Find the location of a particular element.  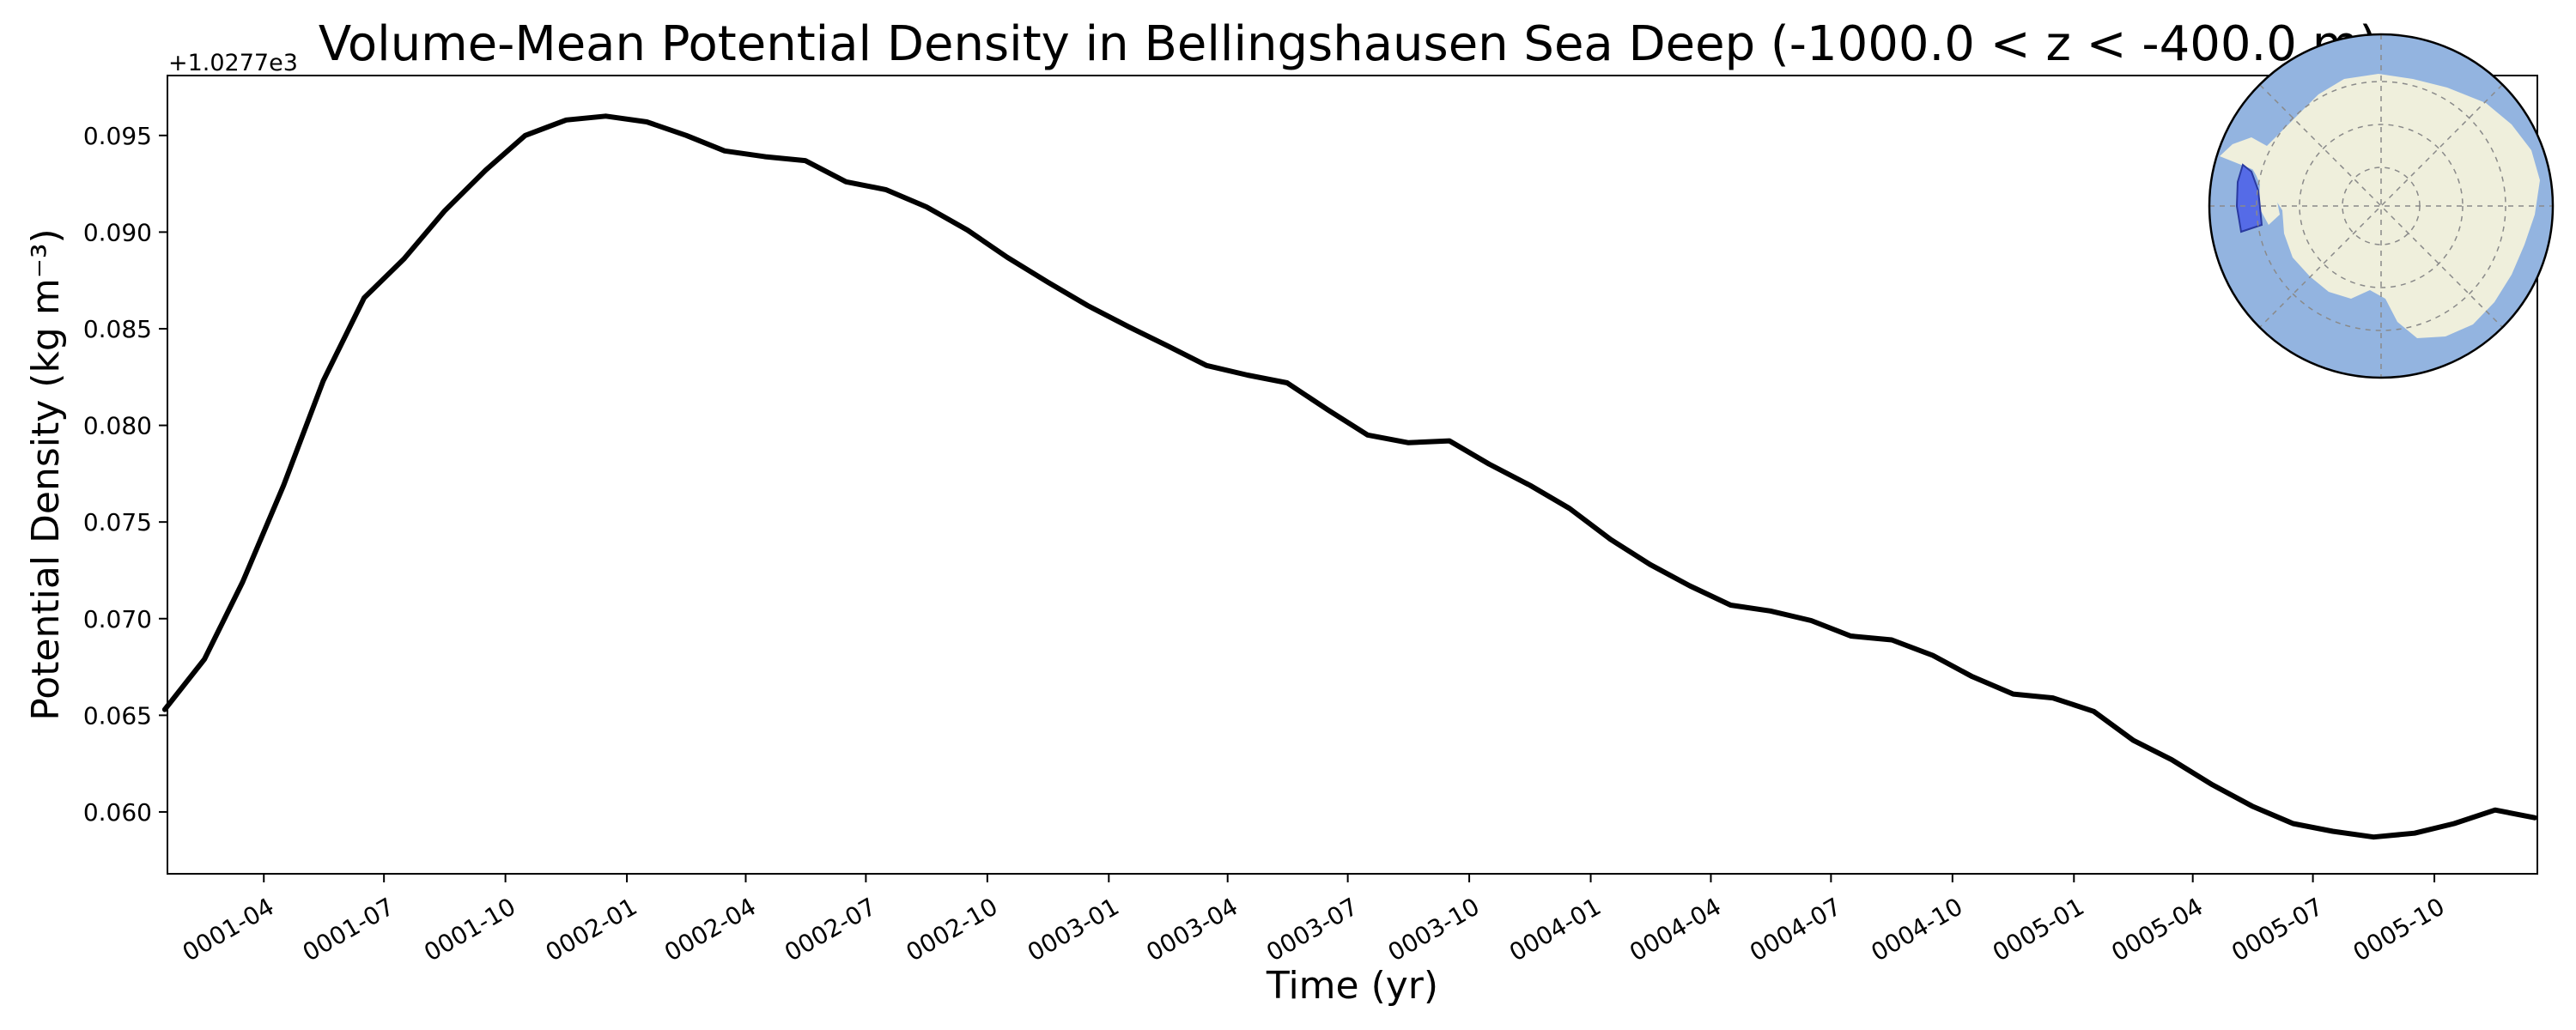

antarctica-landmass is located at coordinates (2394, 206).